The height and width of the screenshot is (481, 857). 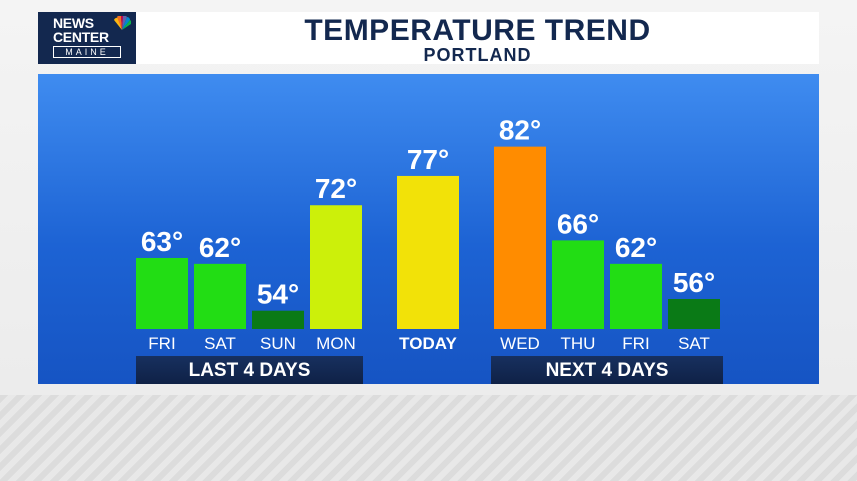 I want to click on category-label-9: SAT, so click(x=694, y=343).